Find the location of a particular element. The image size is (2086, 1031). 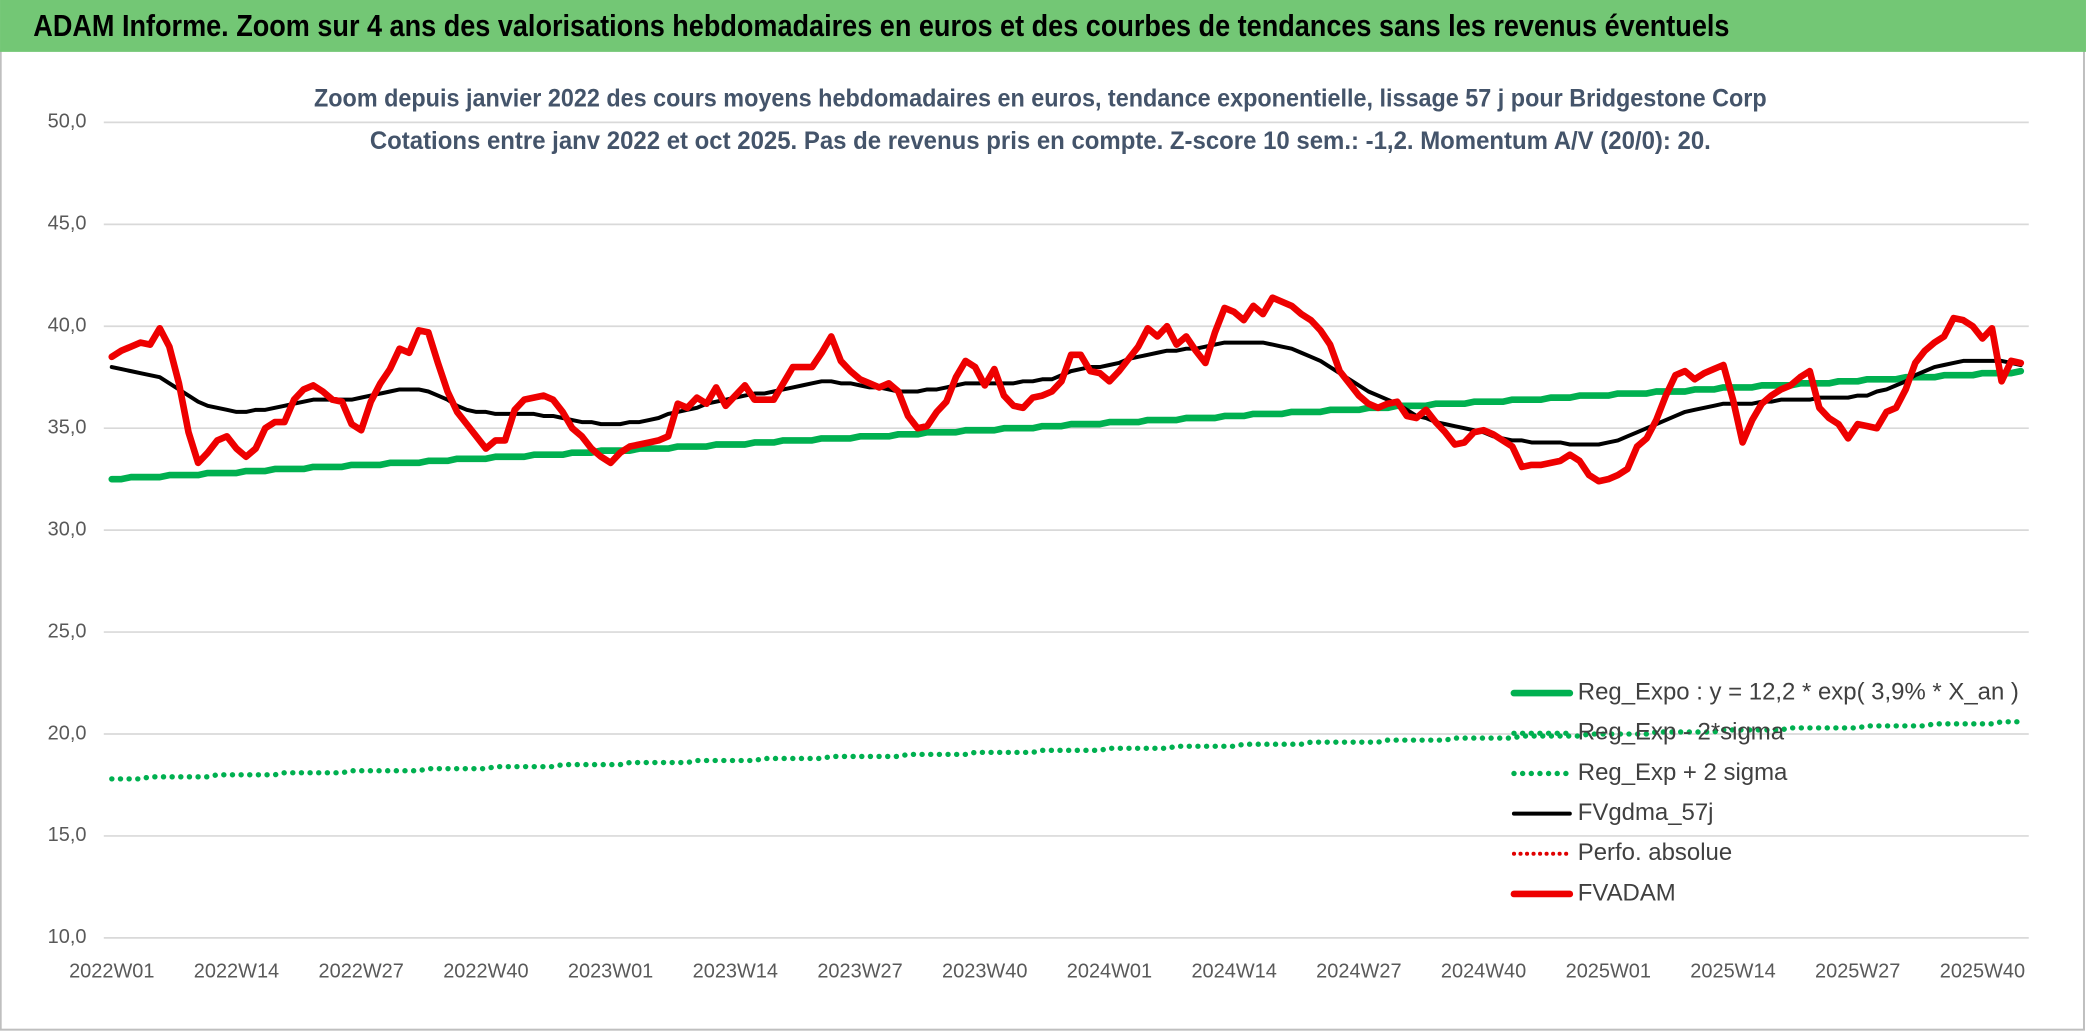

legend-label: Reg_Exp - 2*sigma is located at coordinates (1681, 732).